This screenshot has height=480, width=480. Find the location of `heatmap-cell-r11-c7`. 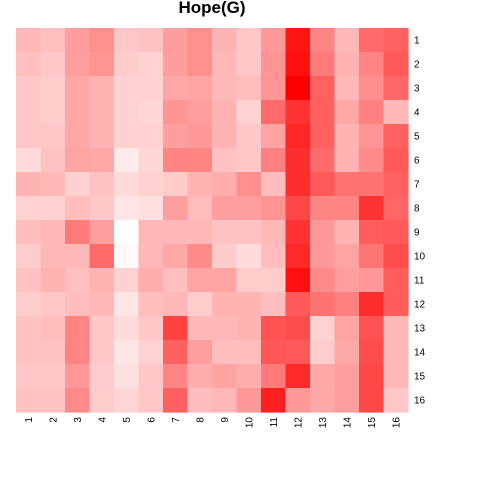

heatmap-cell-r11-c7 is located at coordinates (176, 280).